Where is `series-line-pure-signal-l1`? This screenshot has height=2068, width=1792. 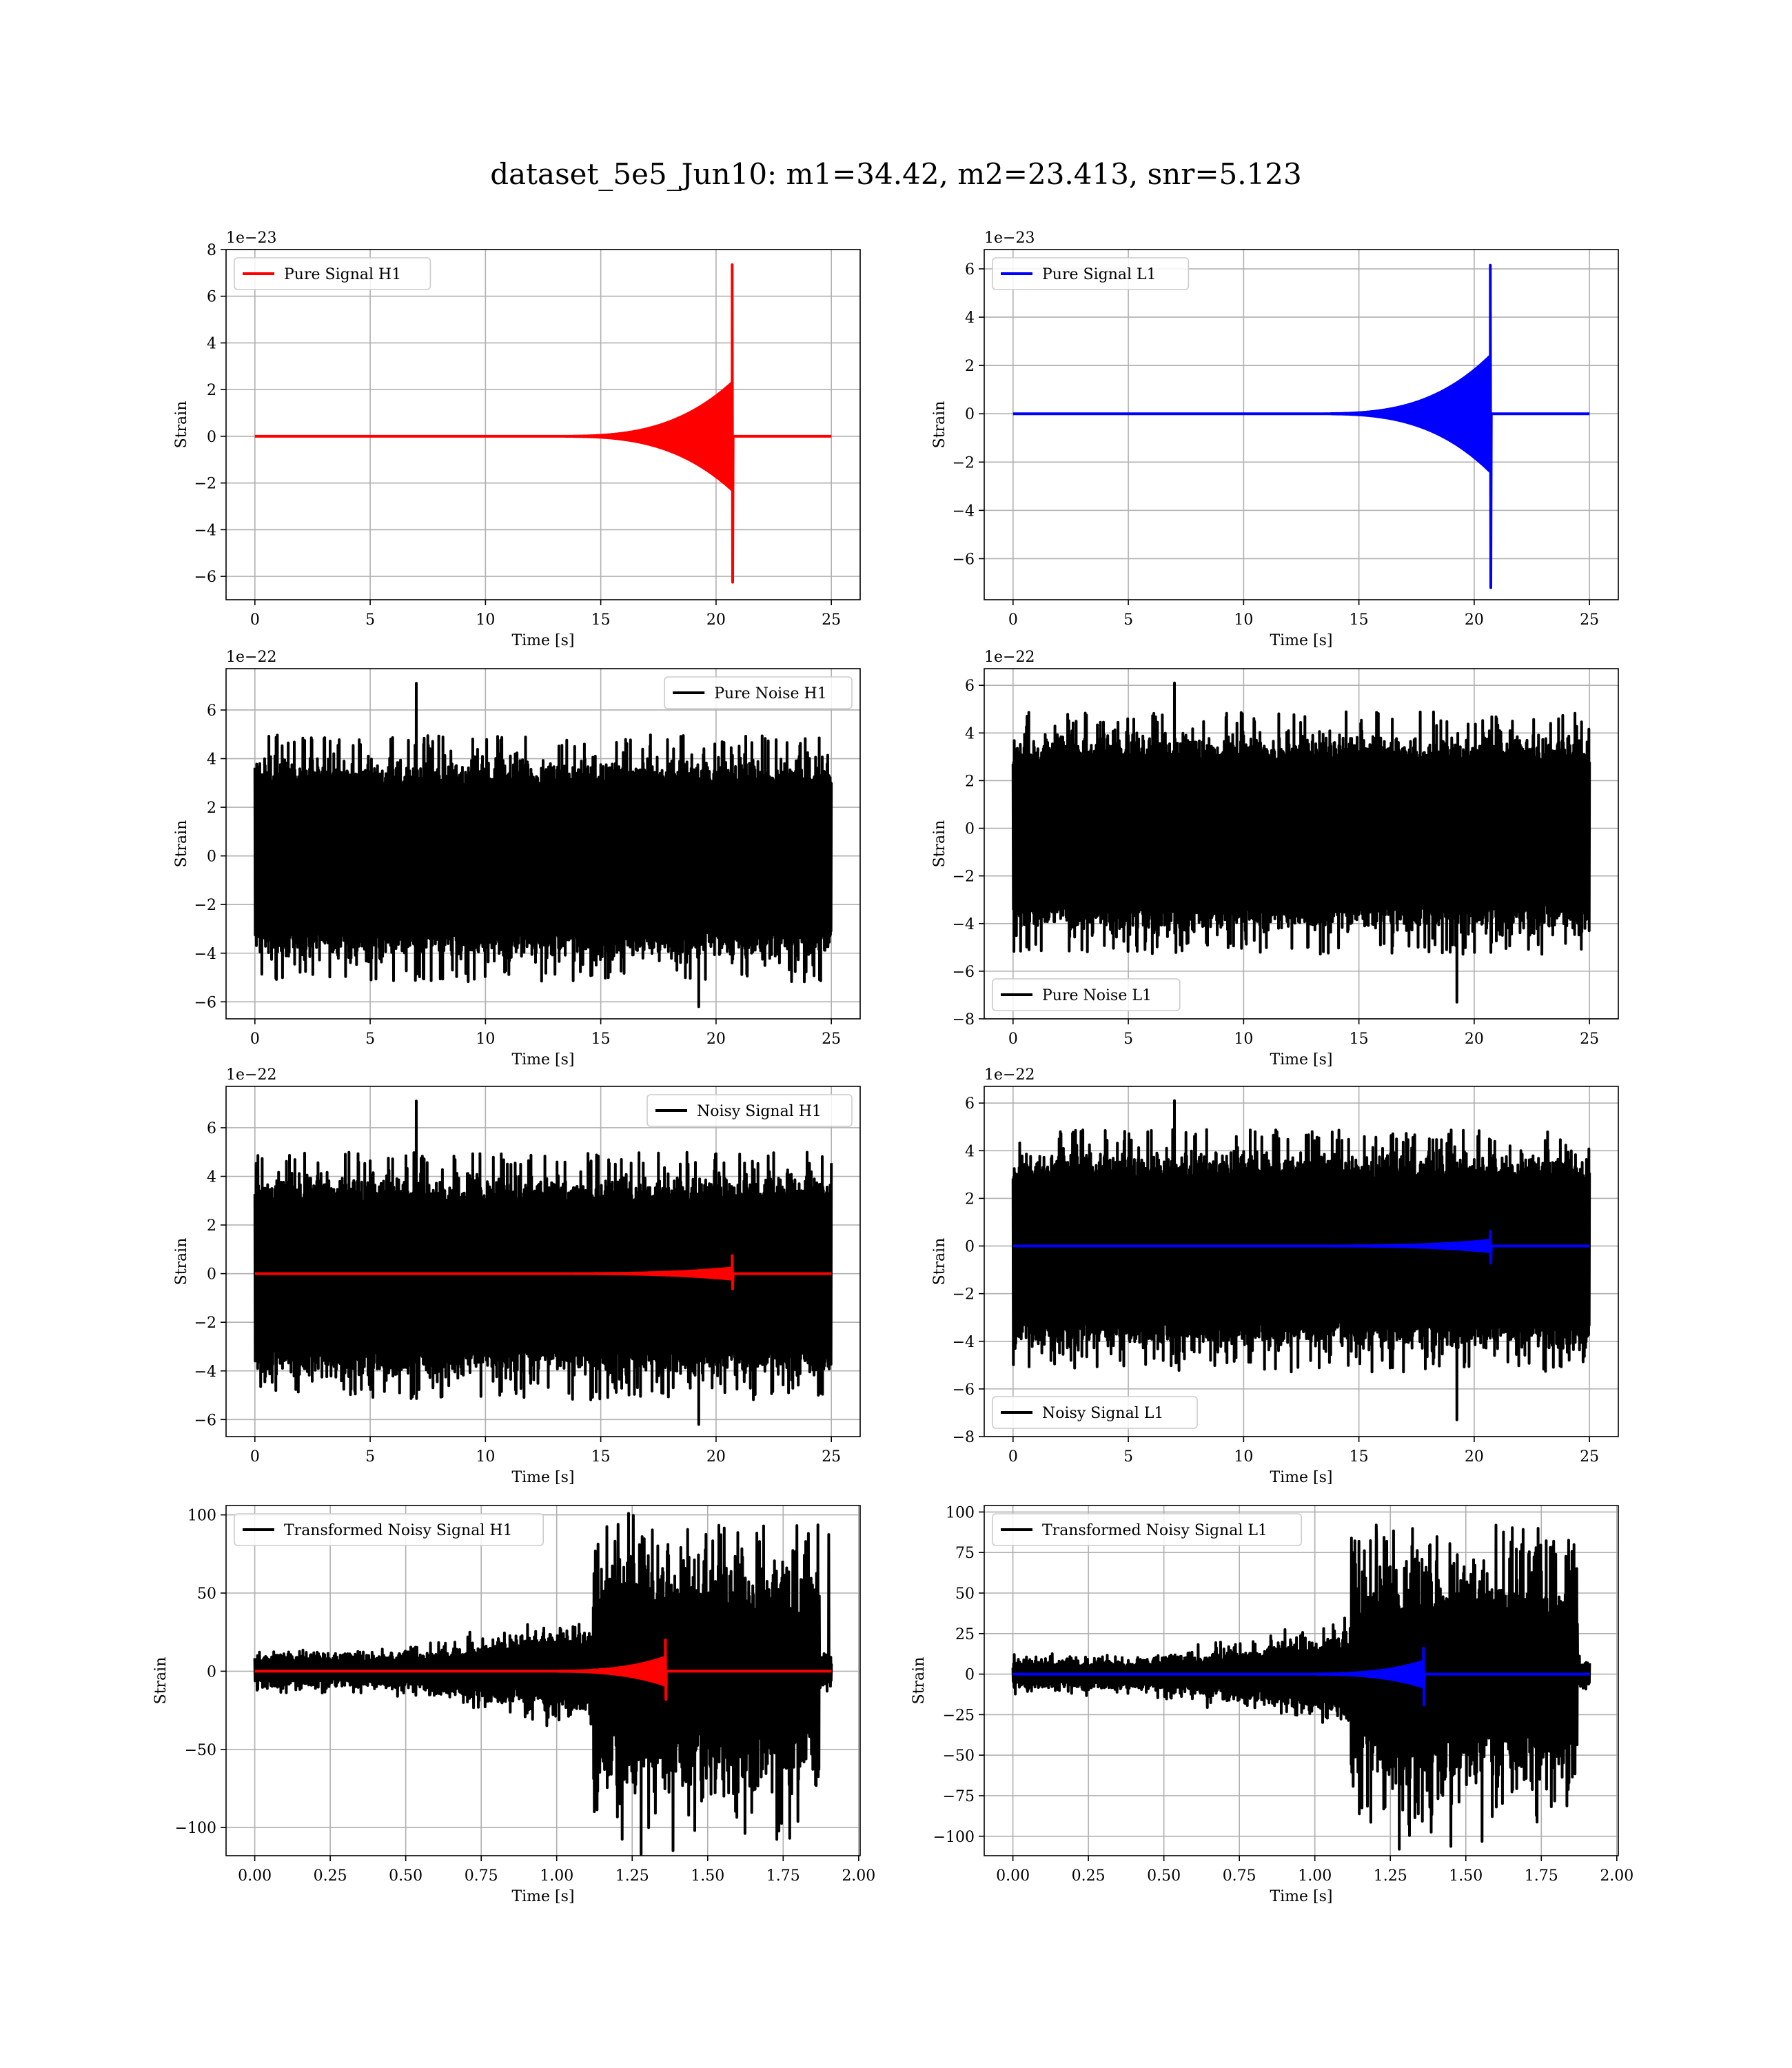 series-line-pure-signal-l1 is located at coordinates (1301, 426).